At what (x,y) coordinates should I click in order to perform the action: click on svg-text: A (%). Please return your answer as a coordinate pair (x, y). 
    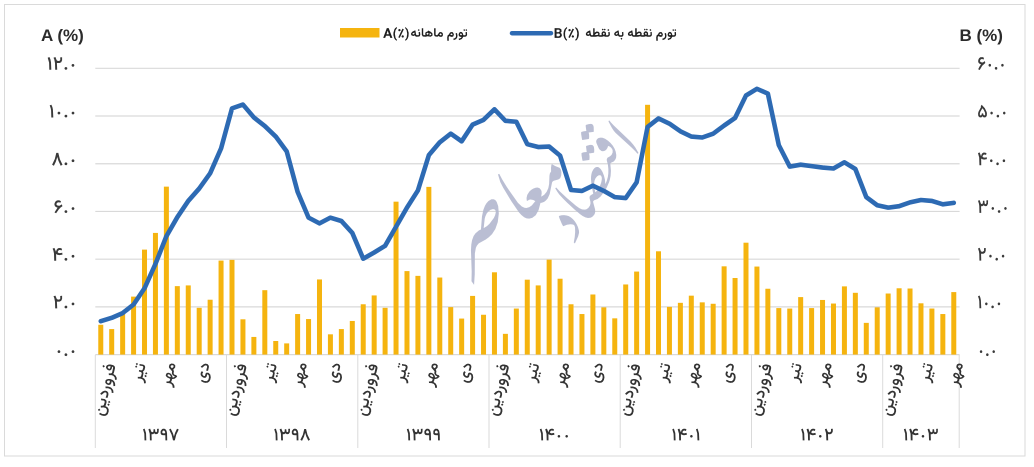
    Looking at the image, I should click on (62, 35).